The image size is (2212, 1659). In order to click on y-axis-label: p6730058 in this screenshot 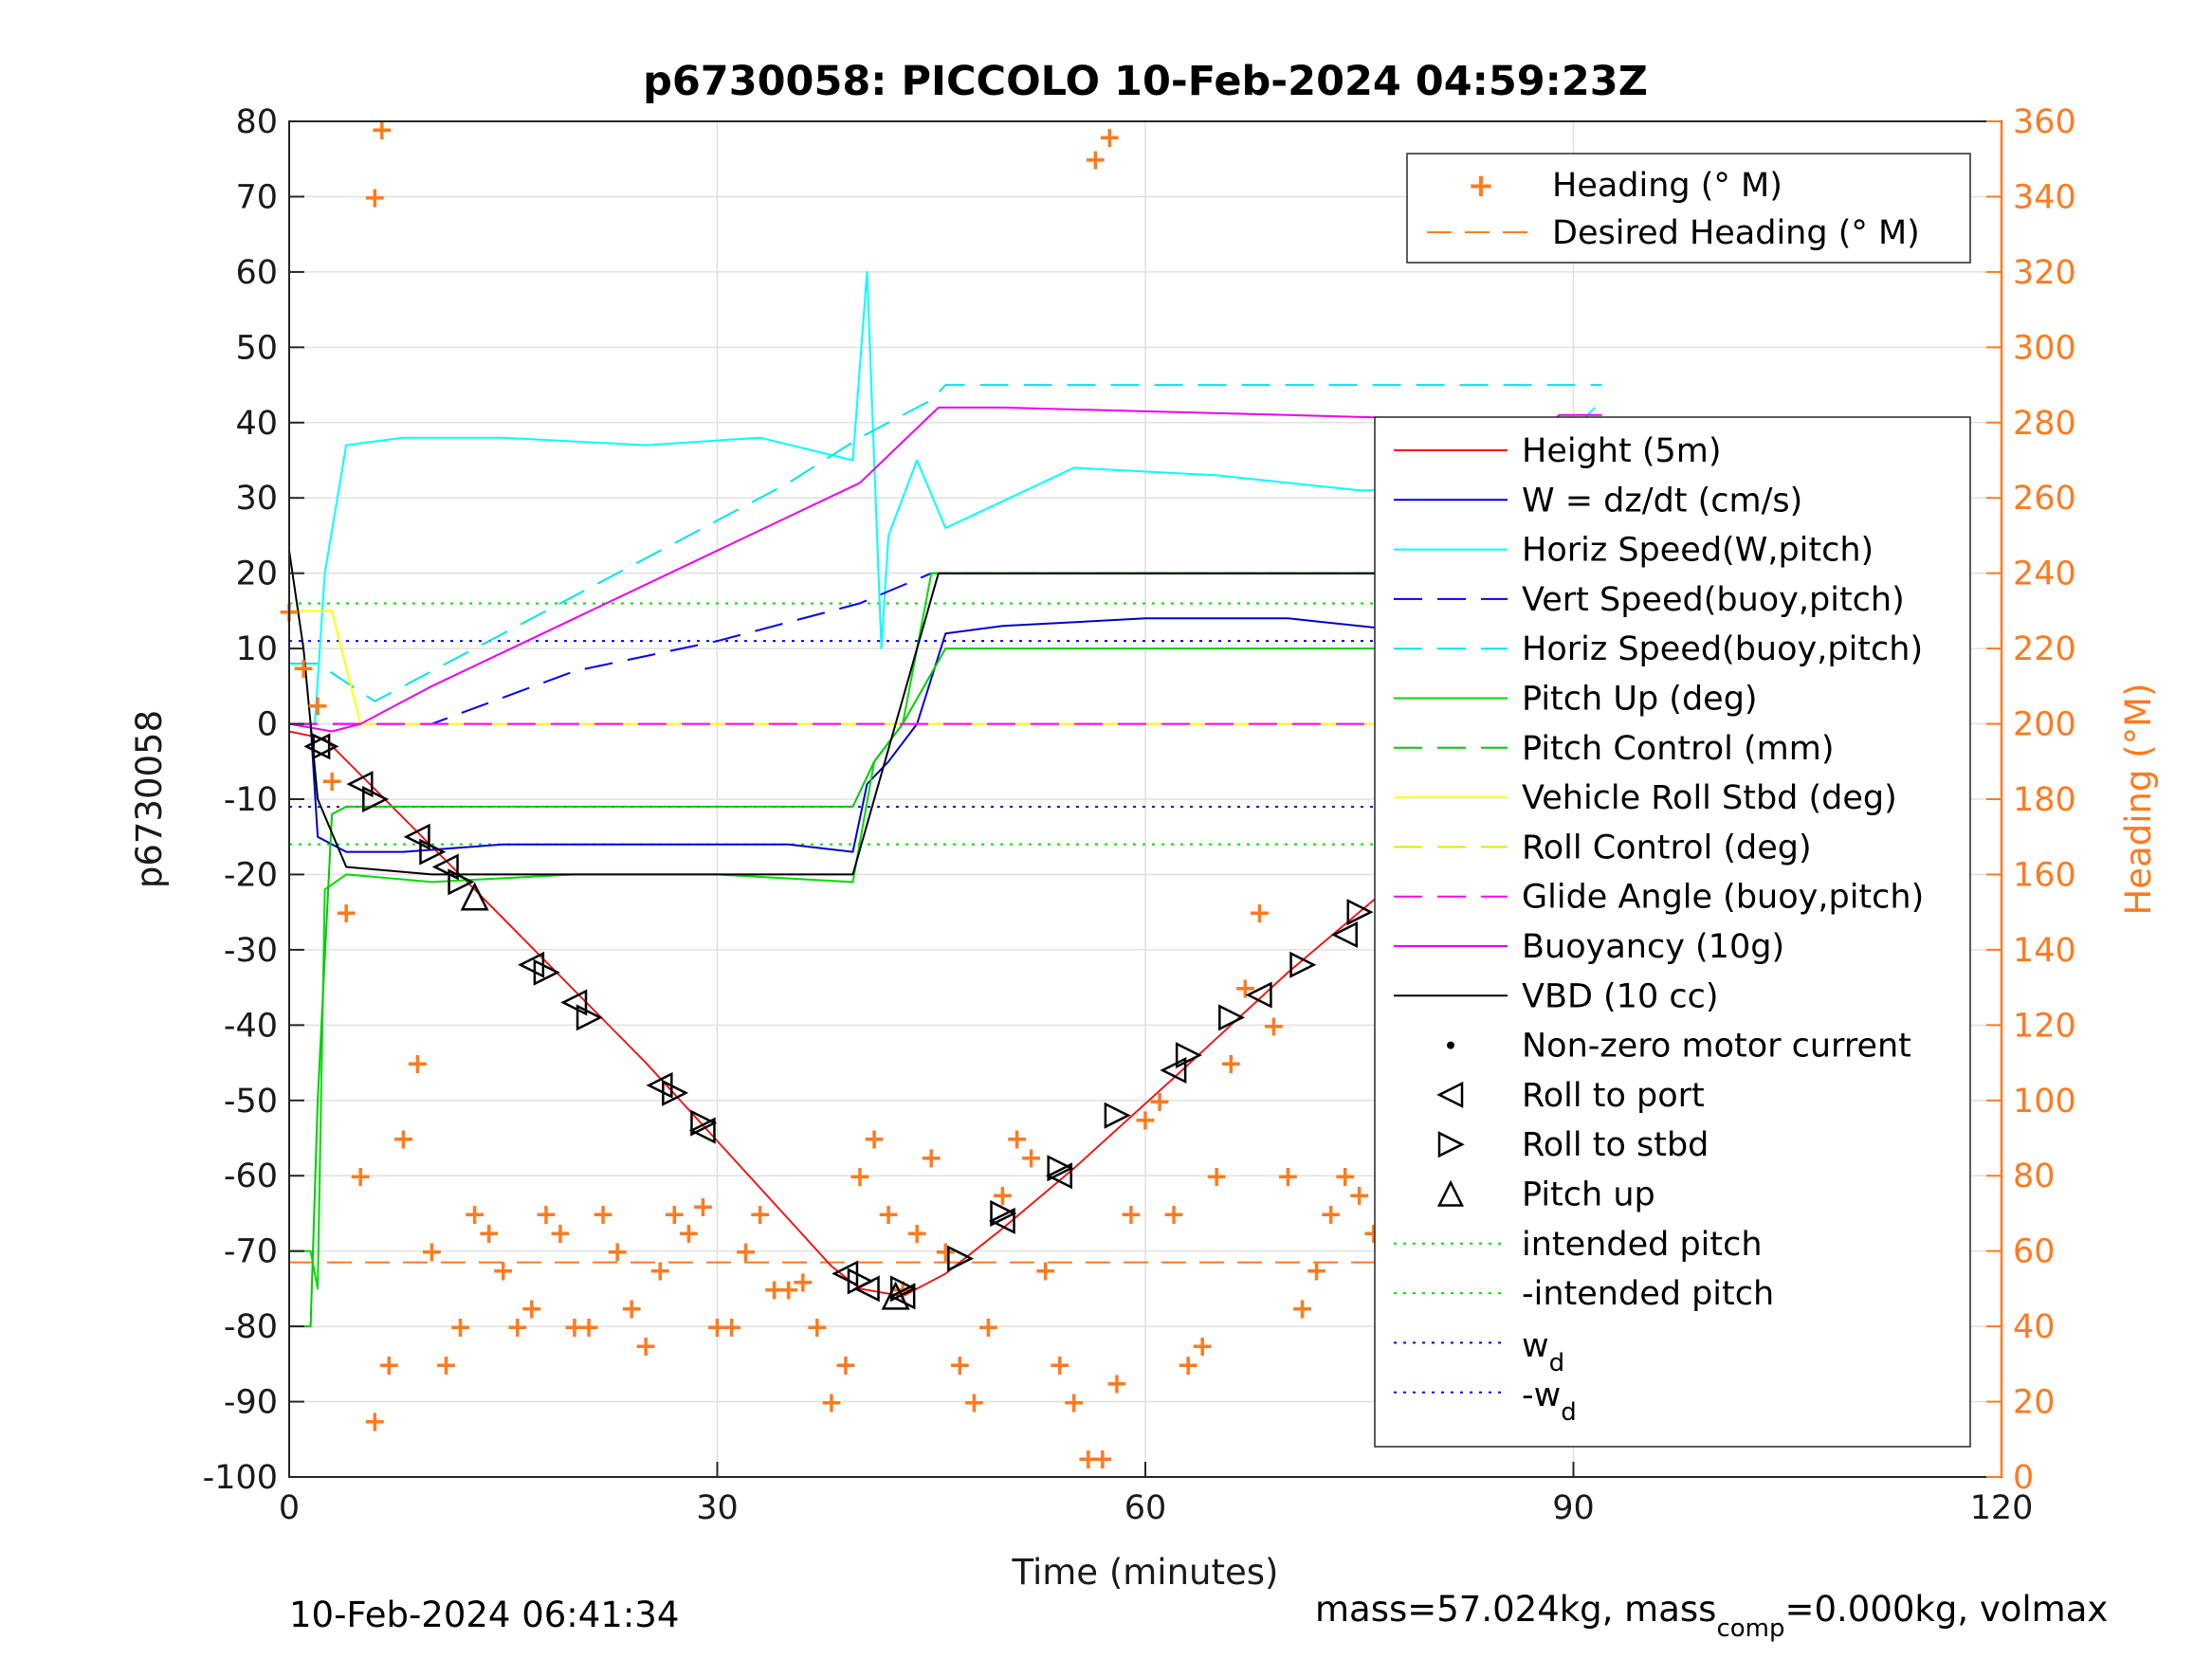, I will do `click(149, 799)`.